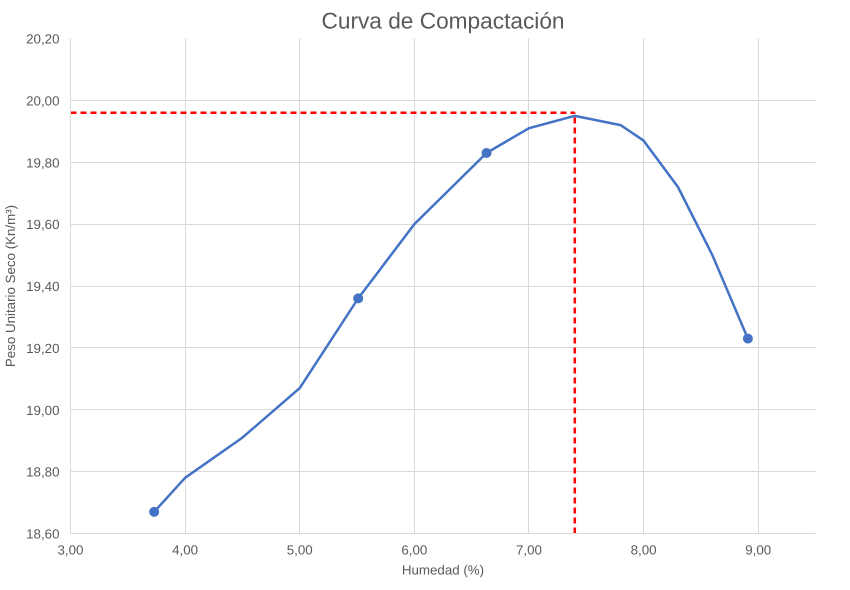 The width and height of the screenshot is (850, 590). I want to click on x-tick-label: 3,00, so click(71, 550).